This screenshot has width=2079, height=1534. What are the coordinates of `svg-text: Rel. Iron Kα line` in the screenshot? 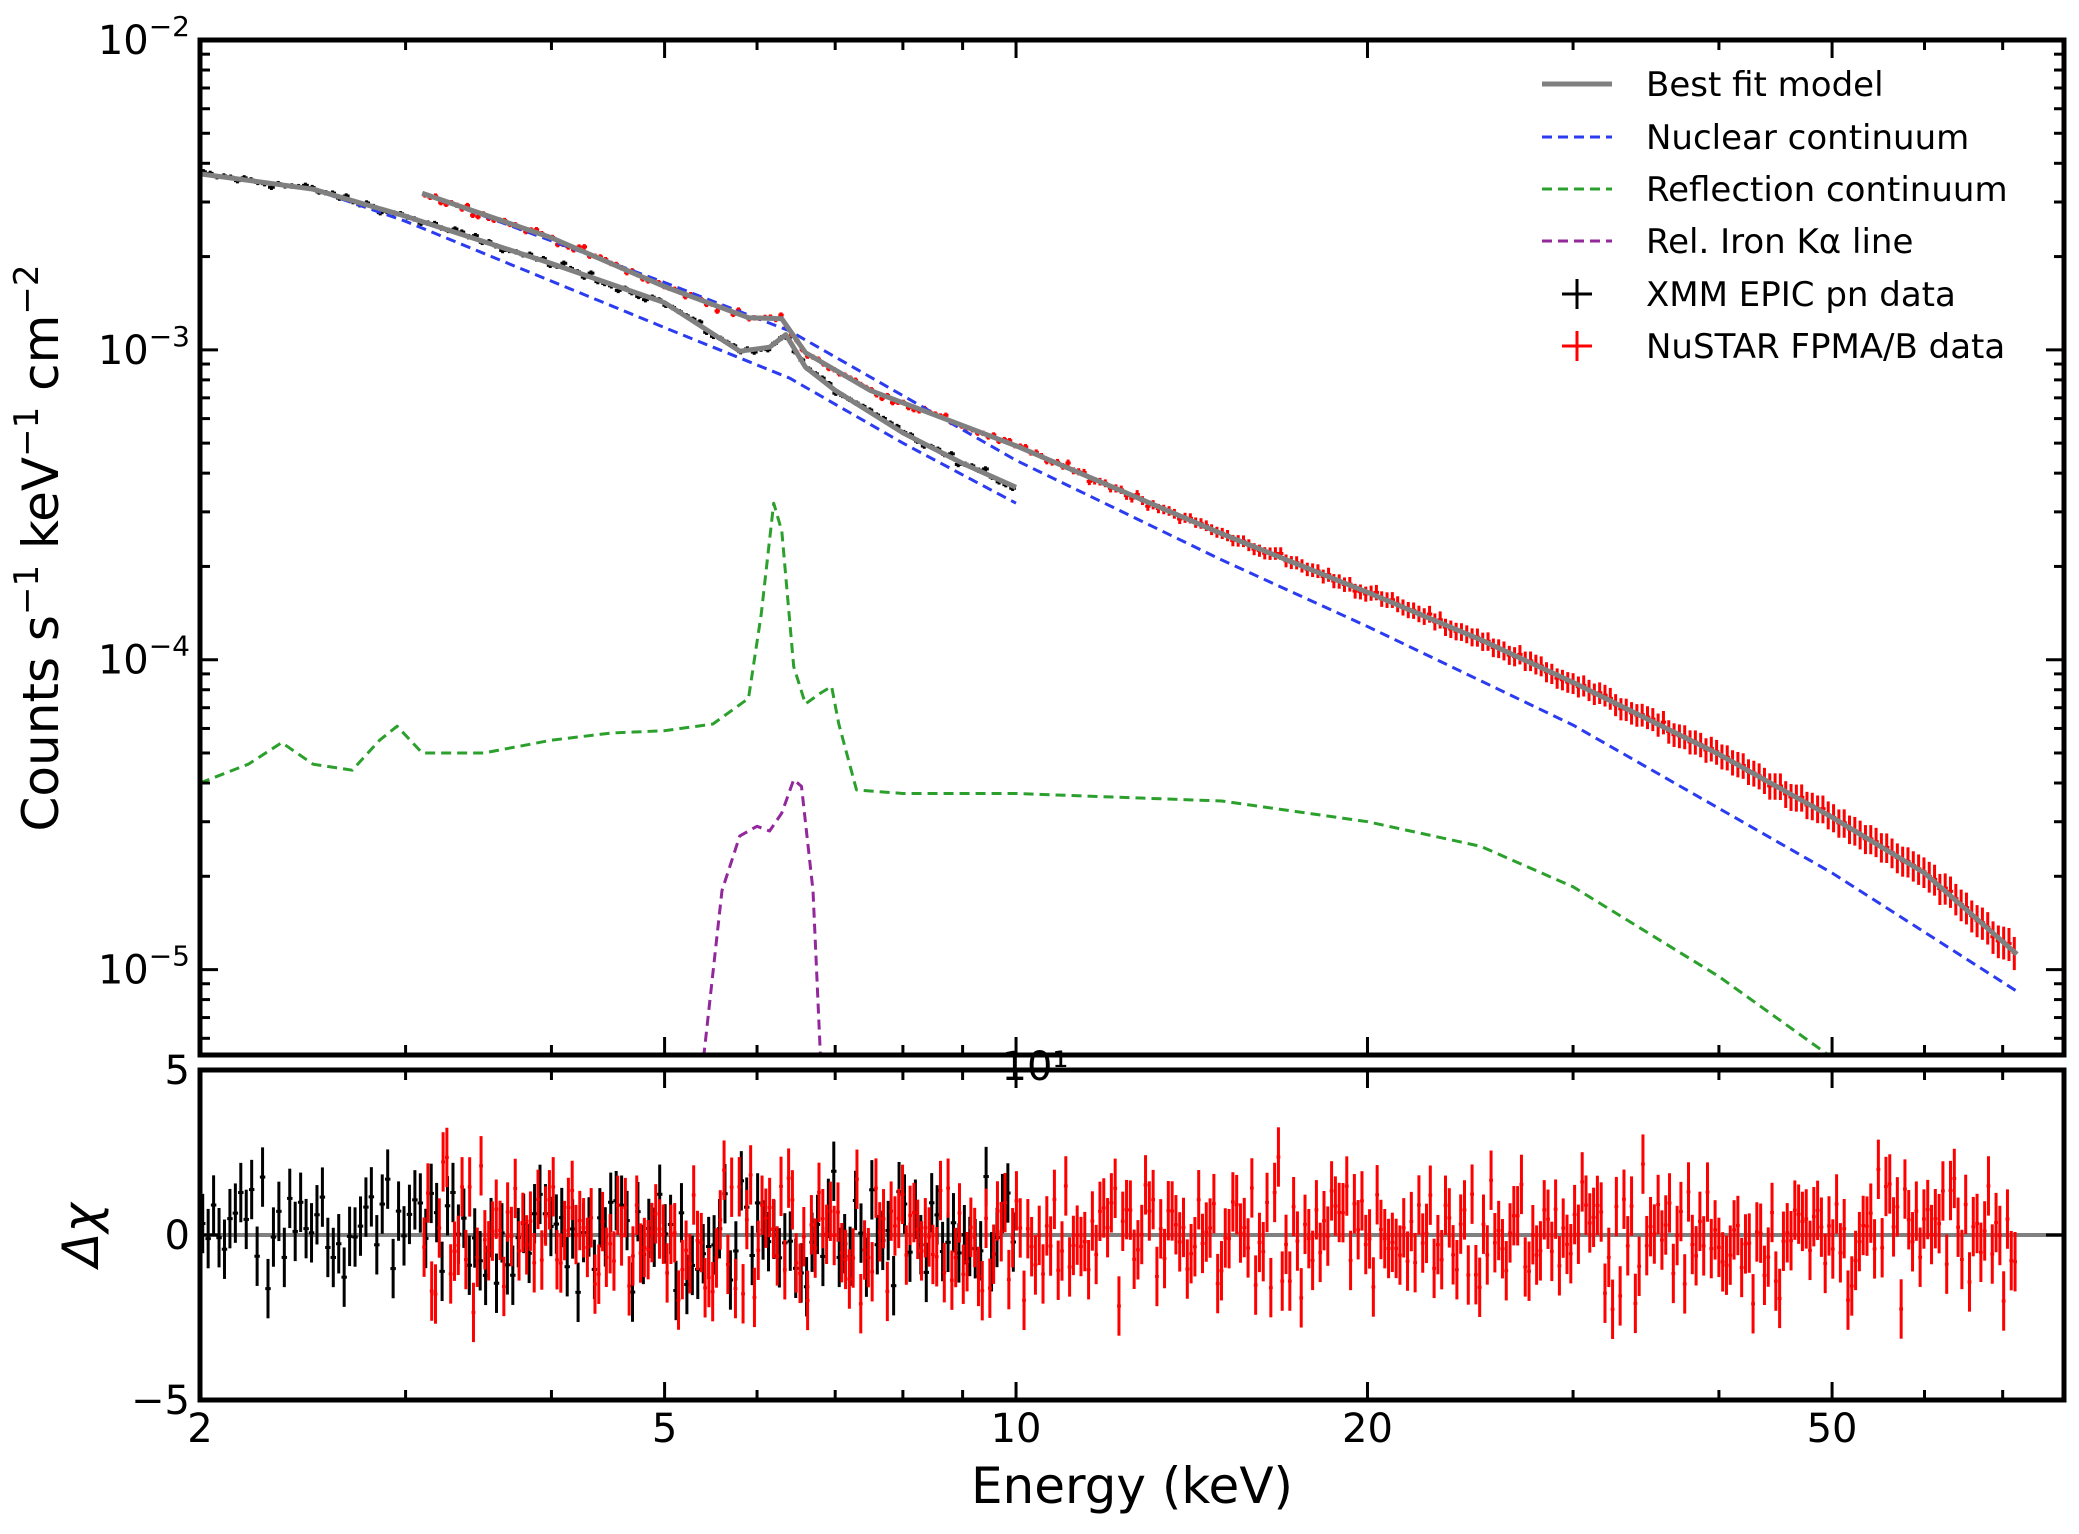 It's located at (1779, 242).